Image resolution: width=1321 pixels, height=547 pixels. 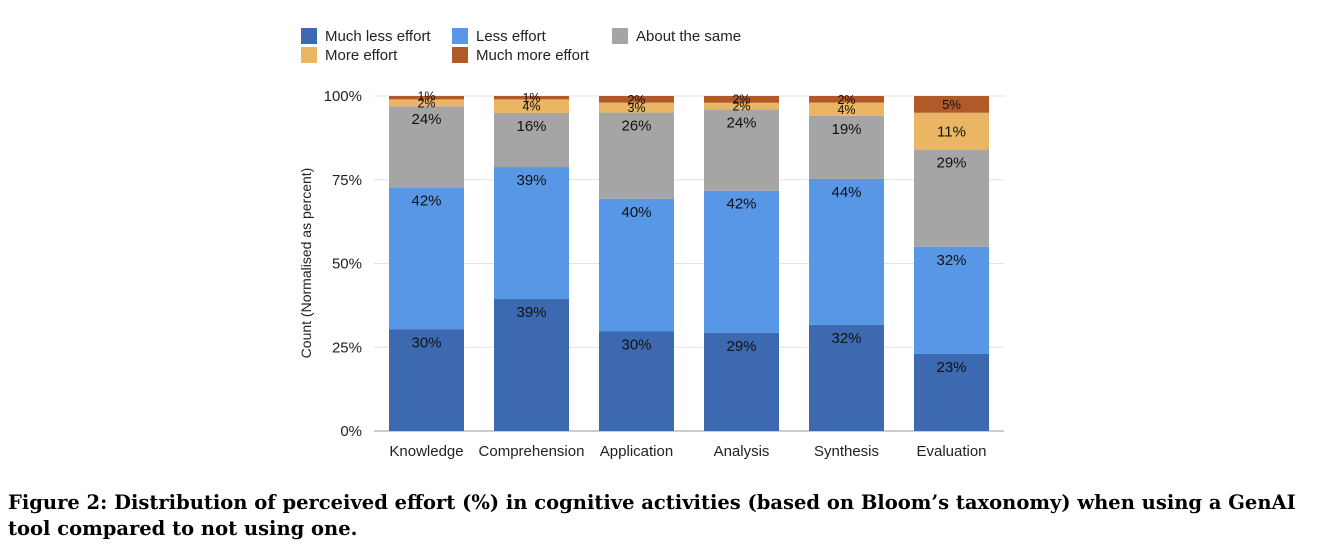 What do you see at coordinates (343, 96) in the screenshot?
I see `y-tick-label: 100%` at bounding box center [343, 96].